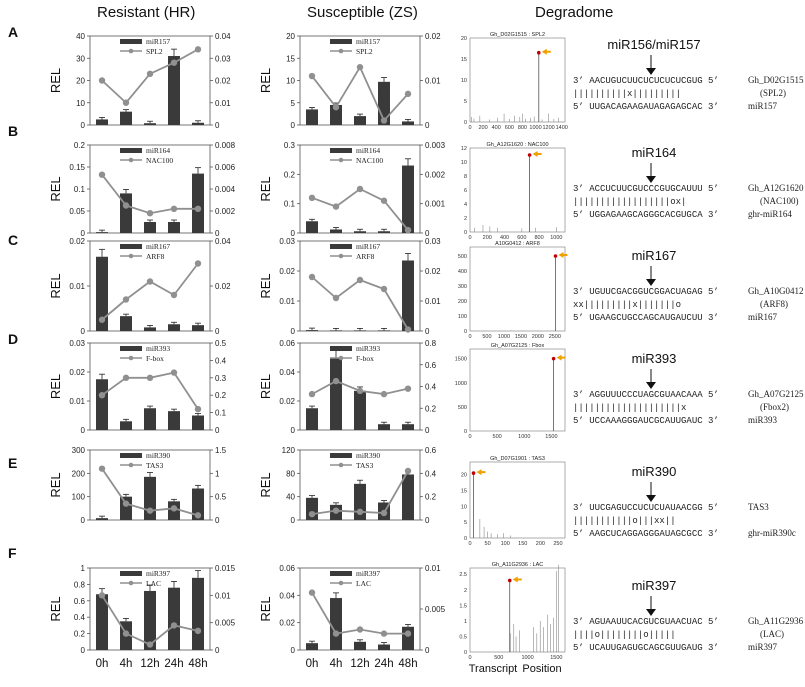 The width and height of the screenshot is (805, 687). Describe the element at coordinates (496, 128) in the screenshot. I see `degradome-xtick: 400` at that location.